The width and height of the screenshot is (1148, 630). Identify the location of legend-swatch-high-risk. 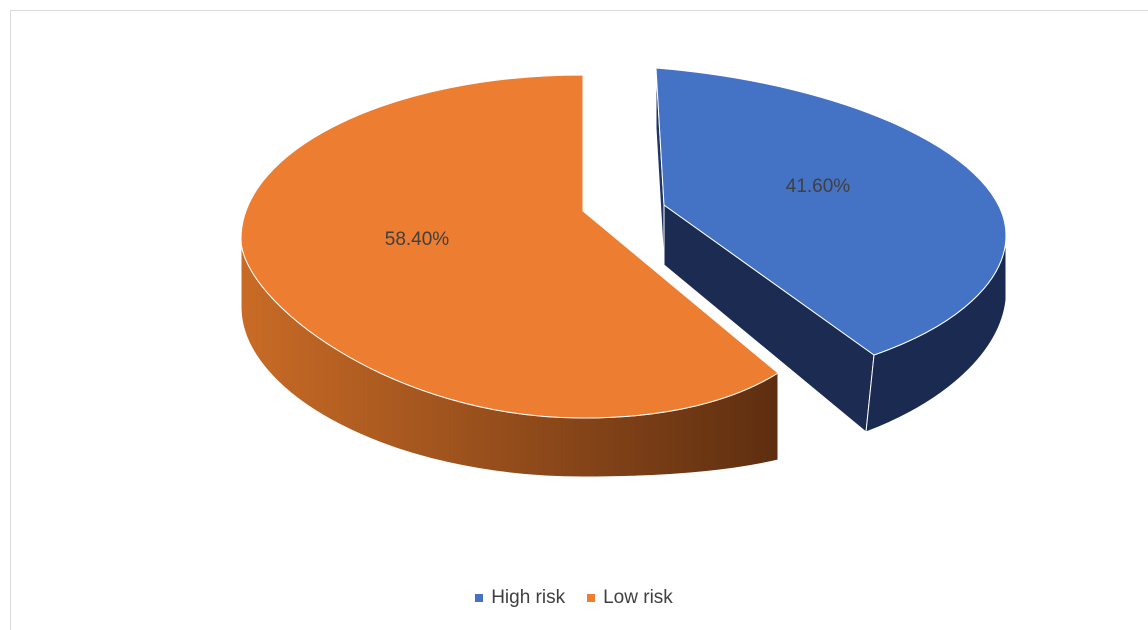
(479, 598).